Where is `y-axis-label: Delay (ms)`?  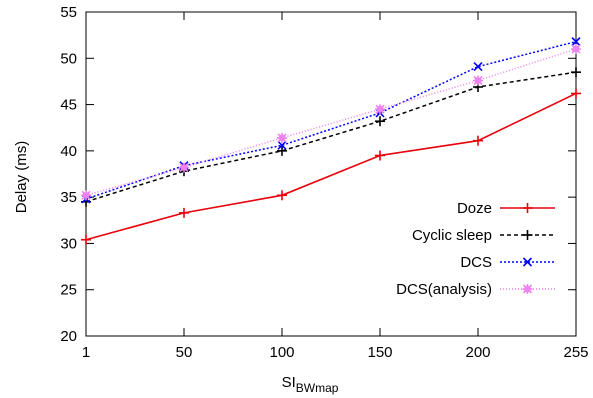
y-axis-label: Delay (ms) is located at coordinates (21, 177).